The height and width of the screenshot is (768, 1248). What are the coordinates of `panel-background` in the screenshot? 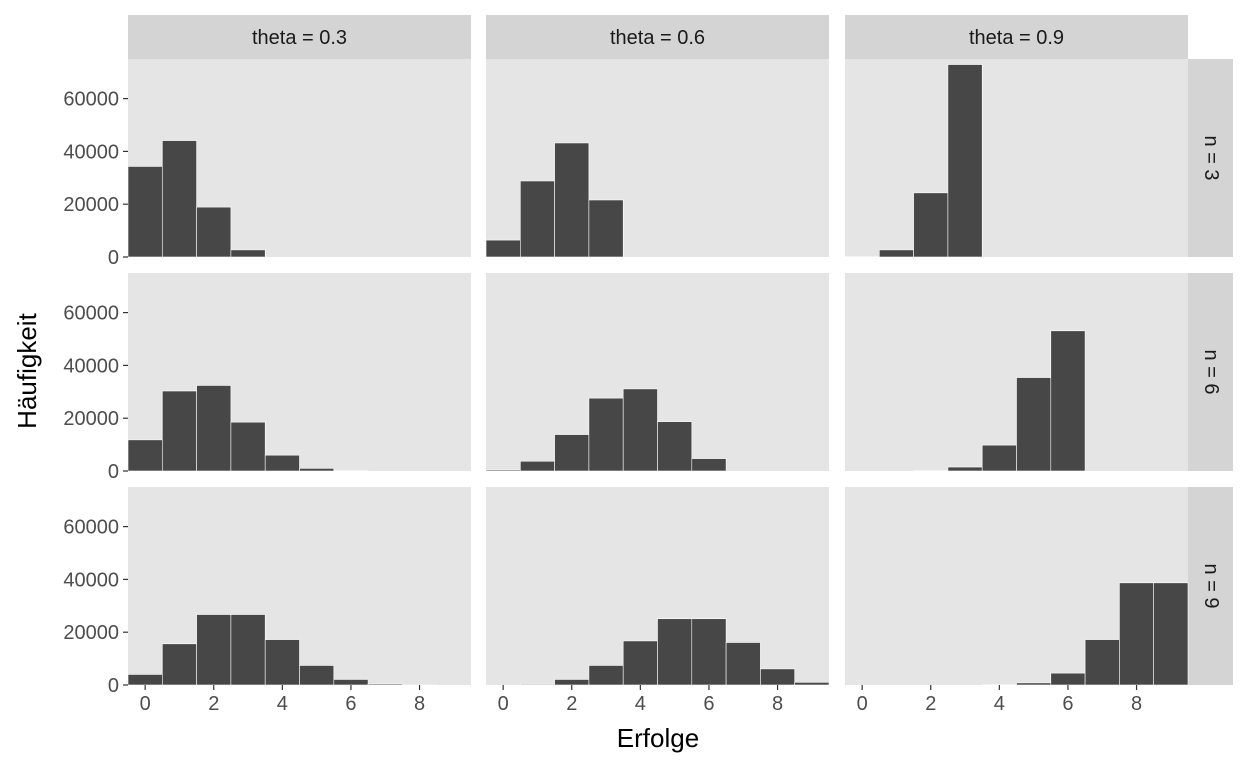 It's located at (1016, 158).